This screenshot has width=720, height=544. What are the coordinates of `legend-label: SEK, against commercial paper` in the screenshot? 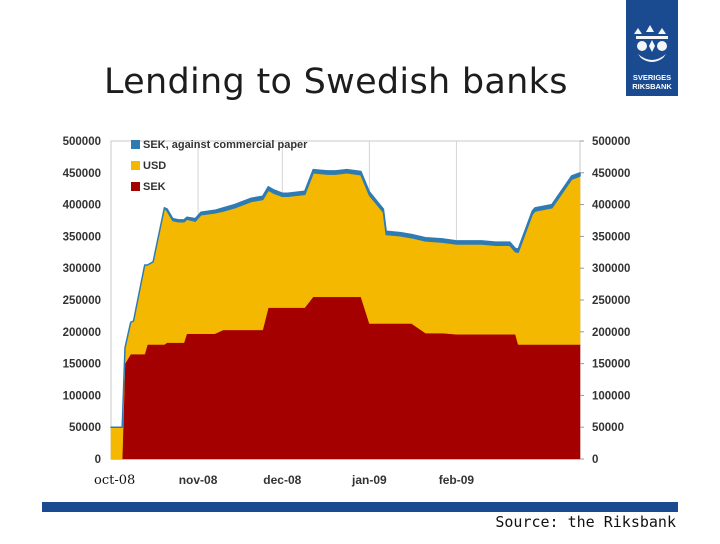 It's located at (225, 145).